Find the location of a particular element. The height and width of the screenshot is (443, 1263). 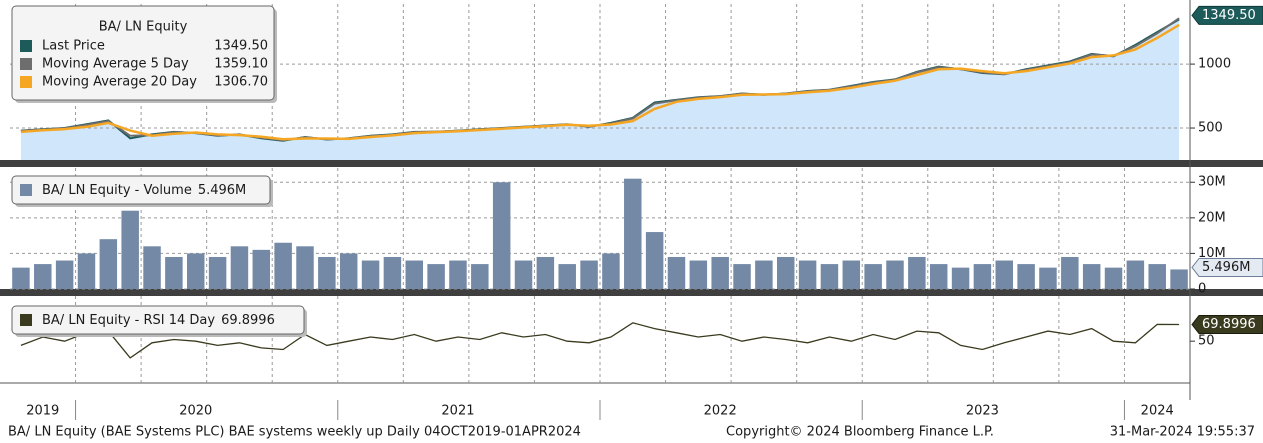

value-badge-label: 1349.50 is located at coordinates (1229, 15).